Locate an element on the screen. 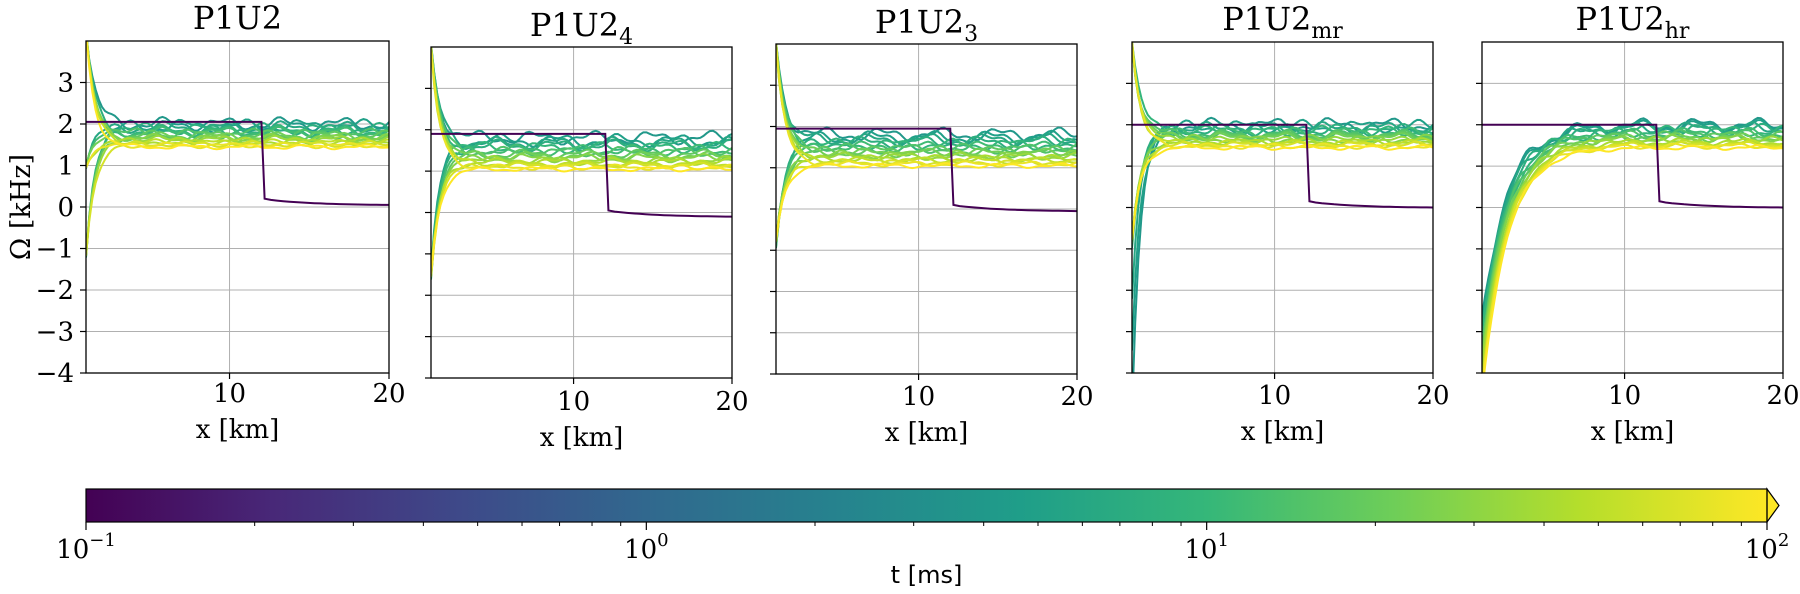 The width and height of the screenshot is (1800, 594). colorbar-tick-label: 10⁰ is located at coordinates (646, 547).